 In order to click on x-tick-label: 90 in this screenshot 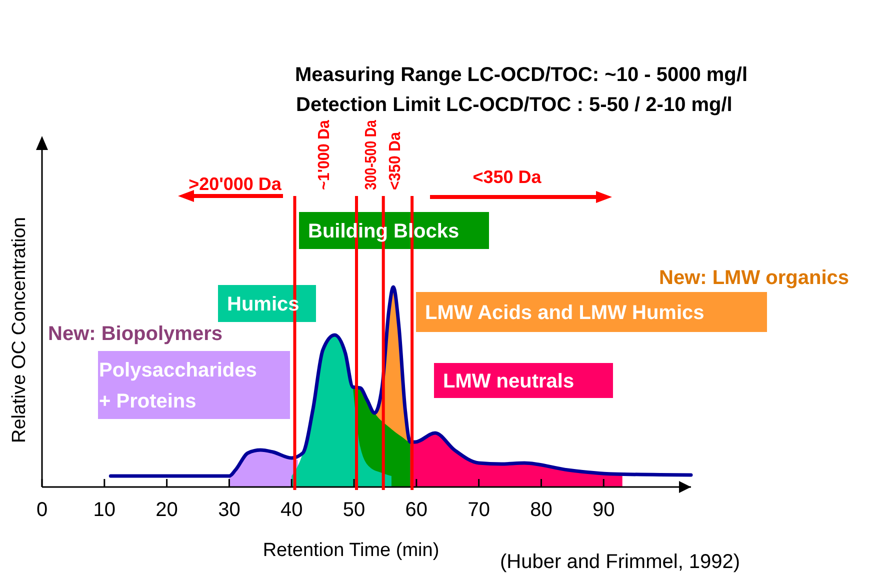, I will do `click(603, 510)`.